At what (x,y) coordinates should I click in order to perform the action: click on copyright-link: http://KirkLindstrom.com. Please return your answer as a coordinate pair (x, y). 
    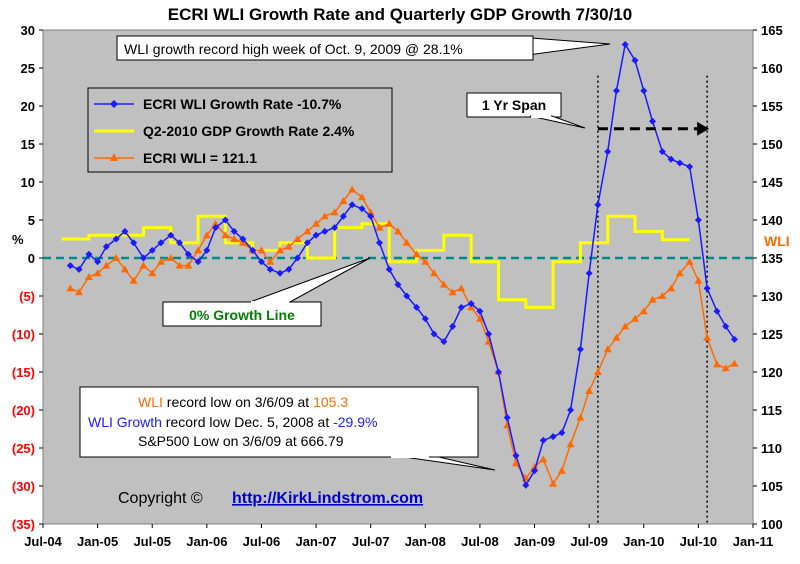
    Looking at the image, I should click on (327, 498).